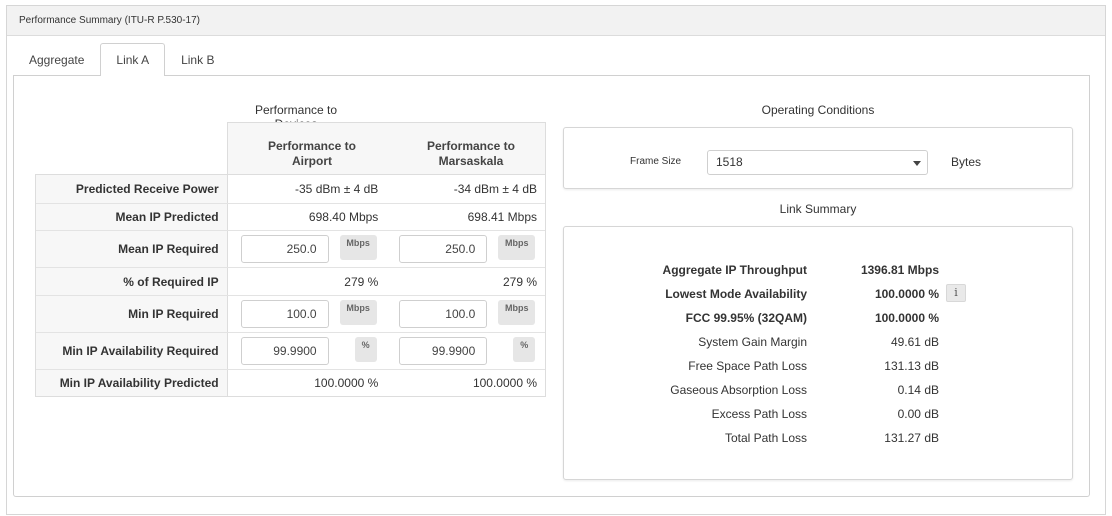  I want to click on summary-label: Gaseous Absorption Loss, so click(738, 390).